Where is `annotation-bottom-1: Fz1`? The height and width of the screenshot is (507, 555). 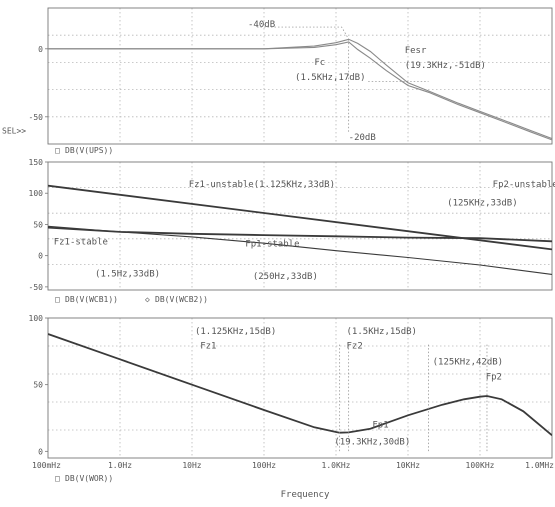
annotation-bottom-1: Fz1 is located at coordinates (208, 347).